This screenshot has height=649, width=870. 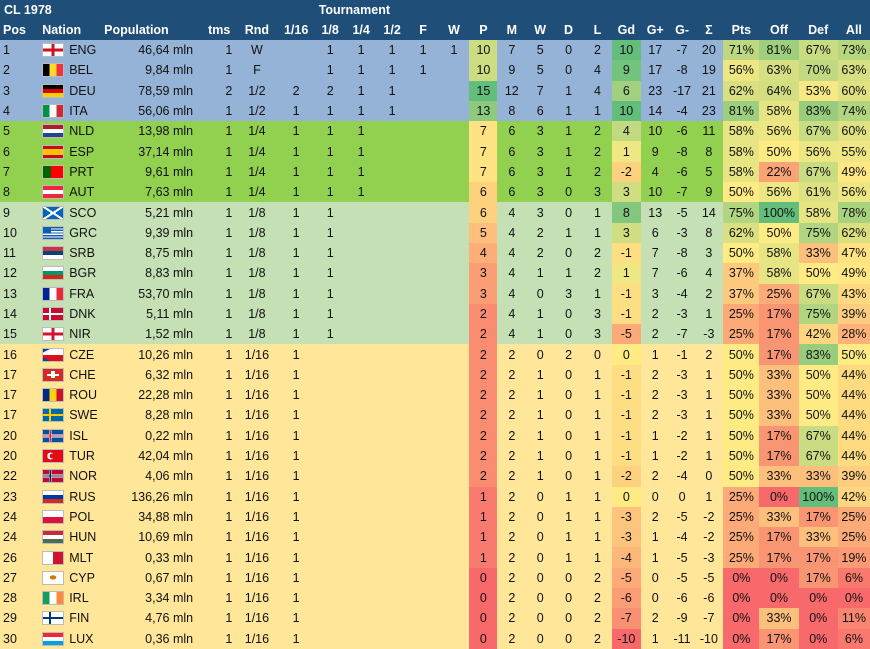 What do you see at coordinates (540, 496) in the screenshot?
I see `wins-cell: 0` at bounding box center [540, 496].